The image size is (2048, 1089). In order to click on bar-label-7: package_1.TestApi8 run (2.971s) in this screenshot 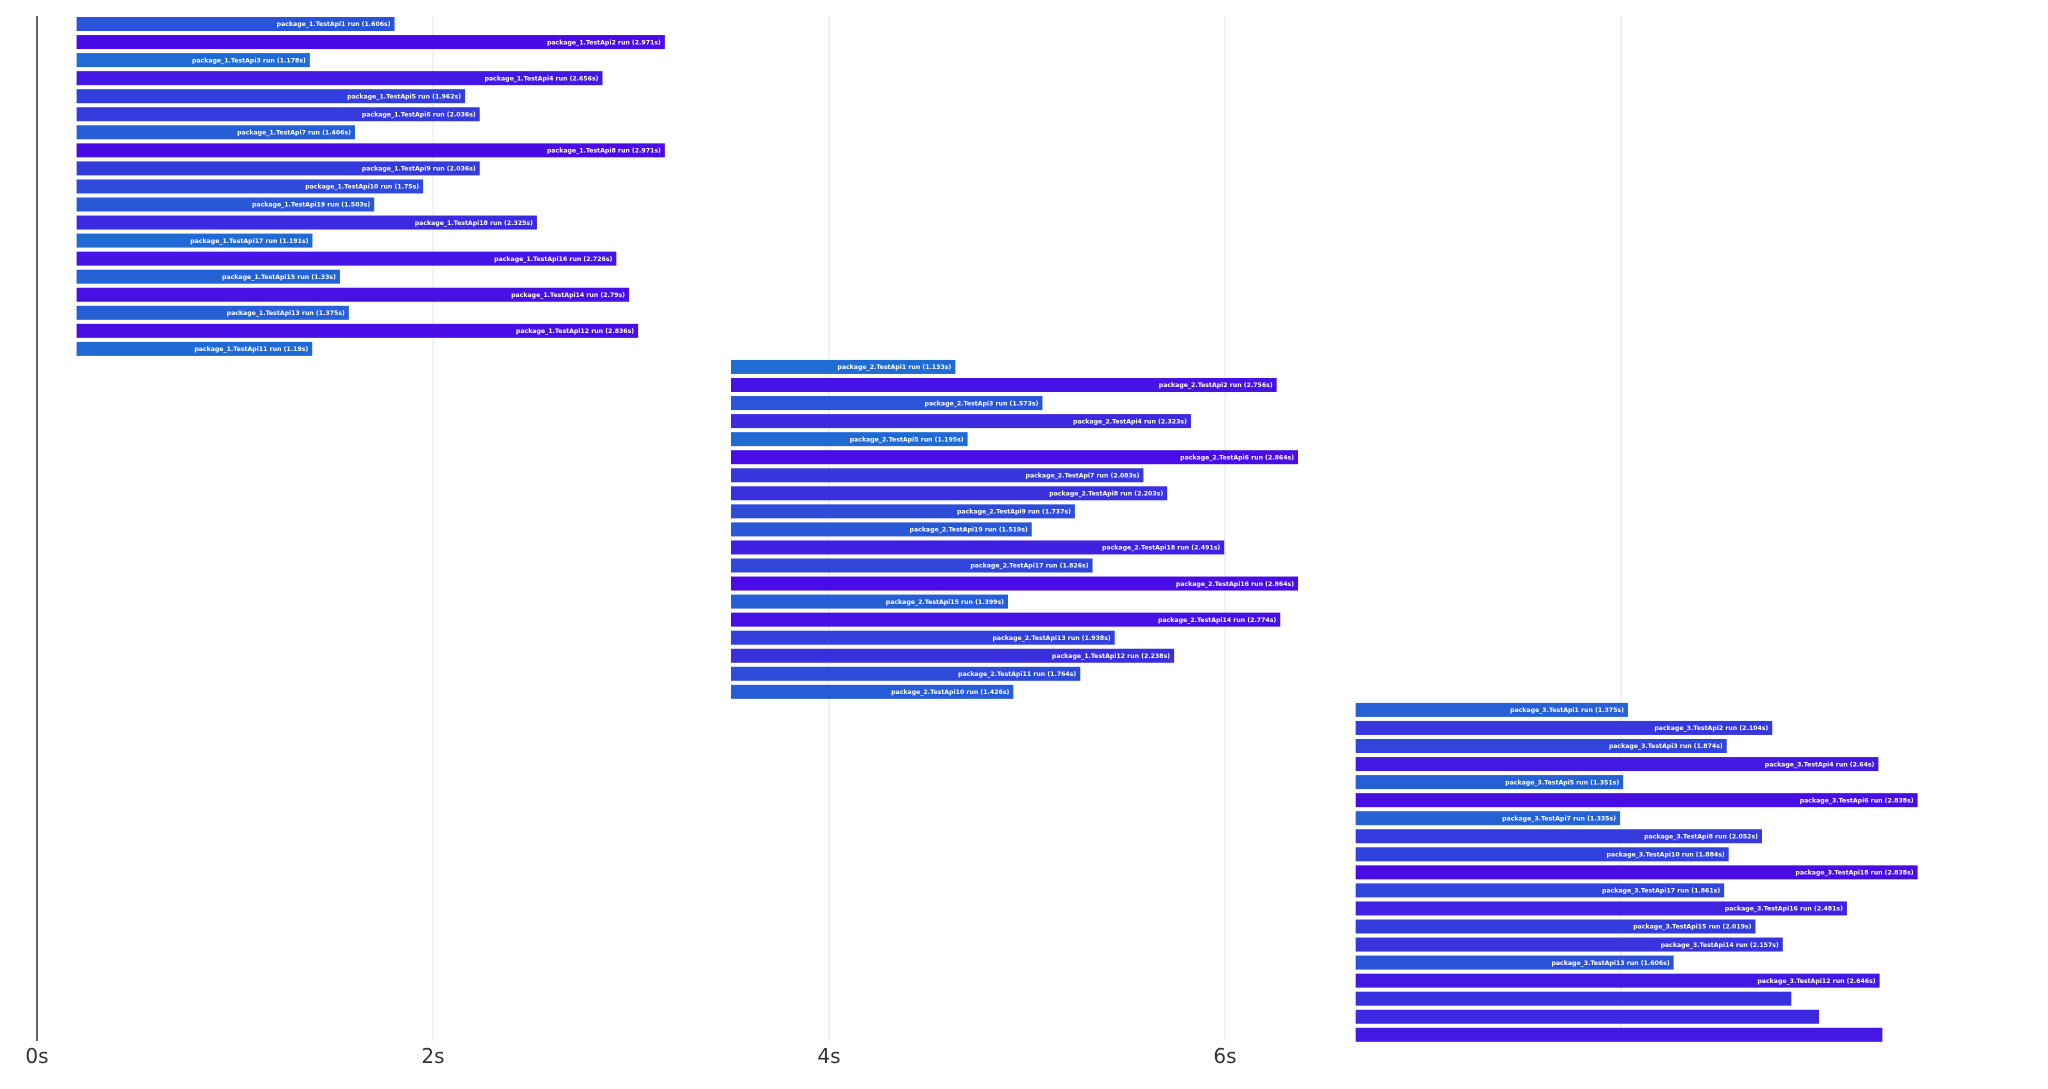, I will do `click(604, 151)`.